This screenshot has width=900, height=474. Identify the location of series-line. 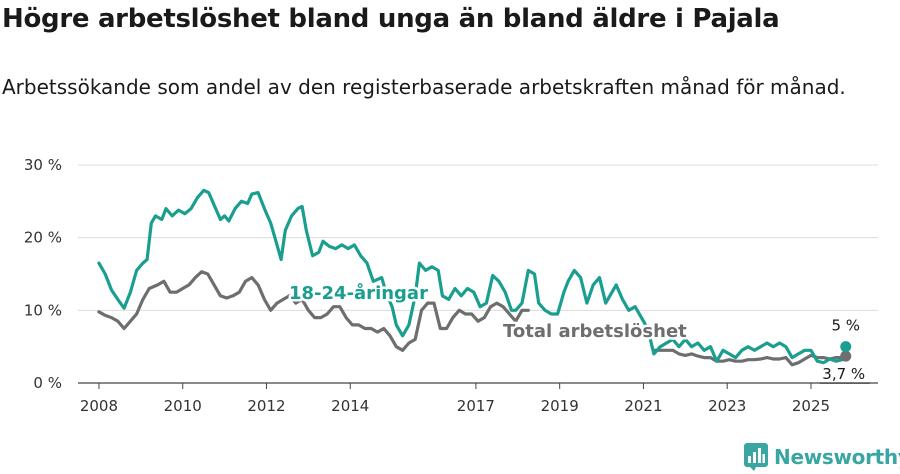
(313, 311).